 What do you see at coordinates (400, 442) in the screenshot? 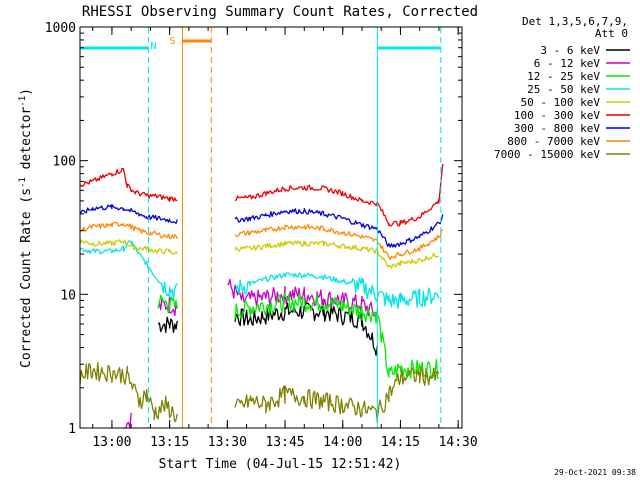
I see `x-tick-label-6: 14:15` at bounding box center [400, 442].